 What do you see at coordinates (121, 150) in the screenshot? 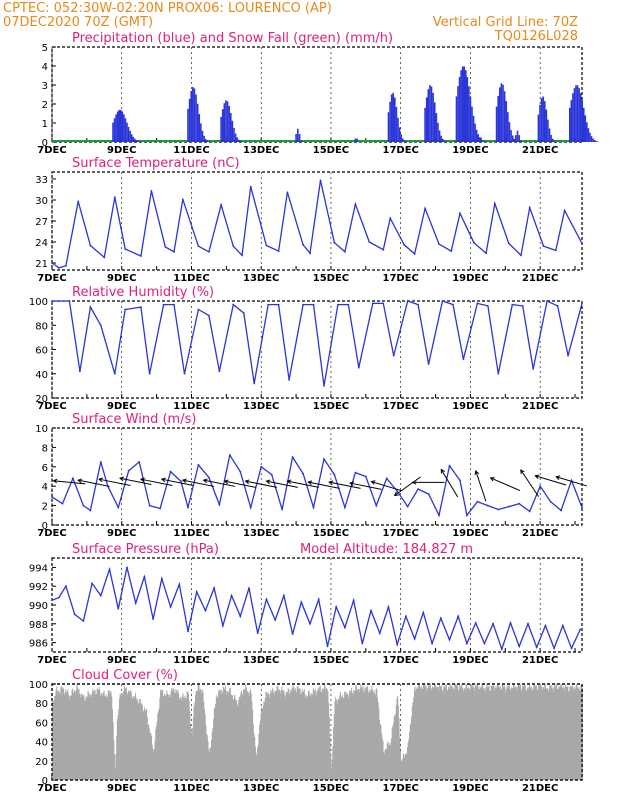
I see `x-tick-label: 9DEC` at bounding box center [121, 150].